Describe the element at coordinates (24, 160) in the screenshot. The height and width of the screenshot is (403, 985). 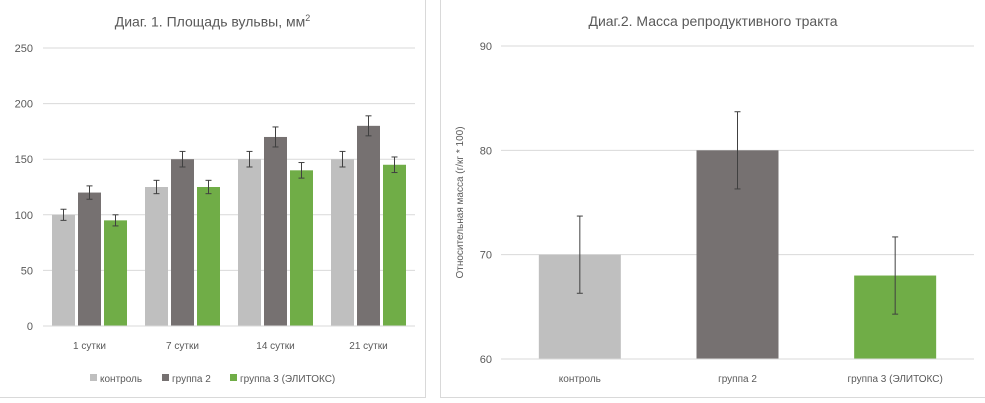
I see `chart-1-ytick-label: 150` at that location.